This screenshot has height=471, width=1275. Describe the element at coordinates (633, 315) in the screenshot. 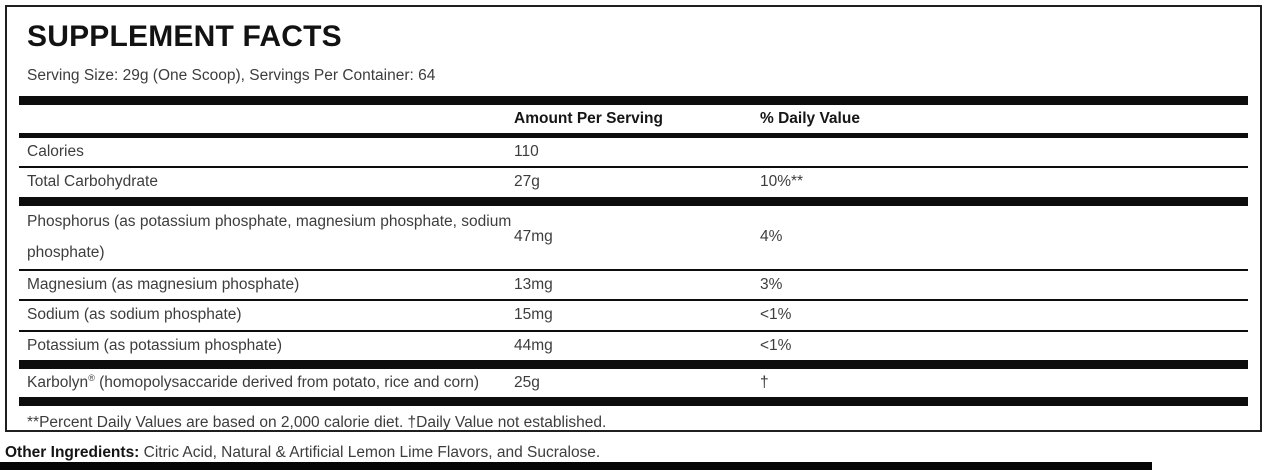

I see `nutrient-row-sodium: Sodium (as sodium phosphate) 15mg <1%` at that location.